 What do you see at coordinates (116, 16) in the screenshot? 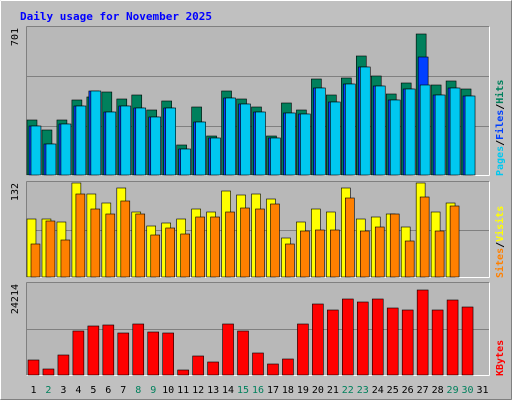
I see `chart-title: Daily usage for November 2025` at bounding box center [116, 16].